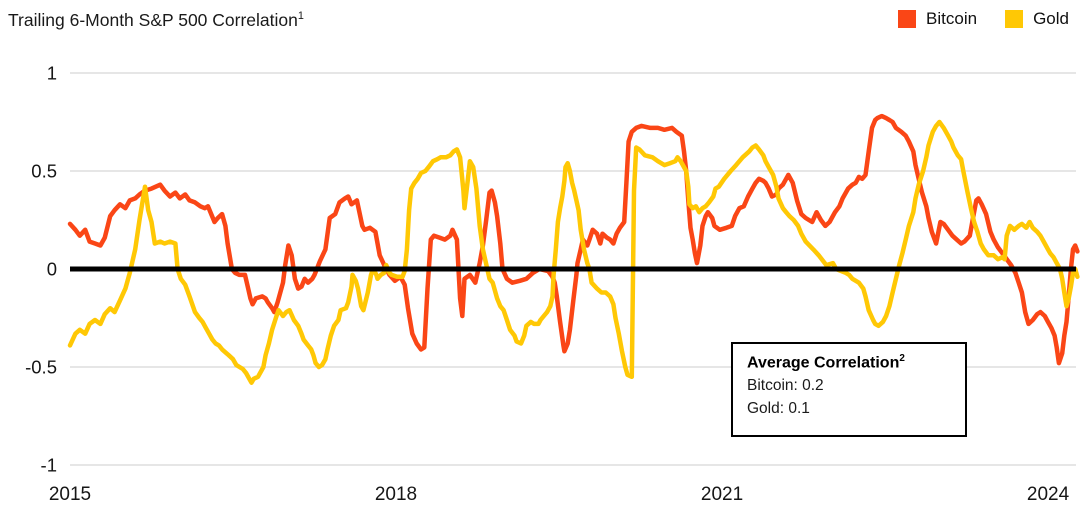 The width and height of the screenshot is (1080, 516). Describe the element at coordinates (70, 494) in the screenshot. I see `x-tick-label-2015: 2015` at that location.